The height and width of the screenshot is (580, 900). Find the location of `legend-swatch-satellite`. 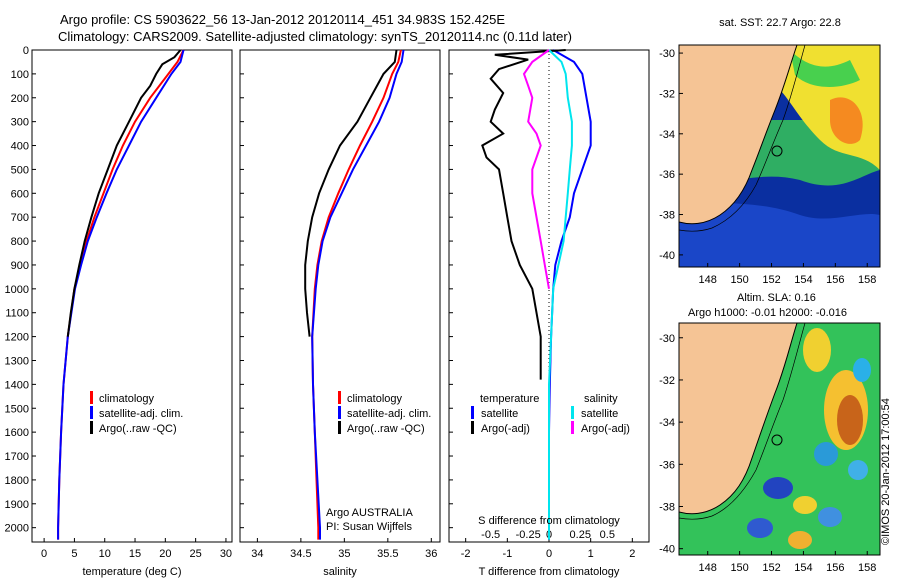

legend-swatch-satellite is located at coordinates (91, 412).